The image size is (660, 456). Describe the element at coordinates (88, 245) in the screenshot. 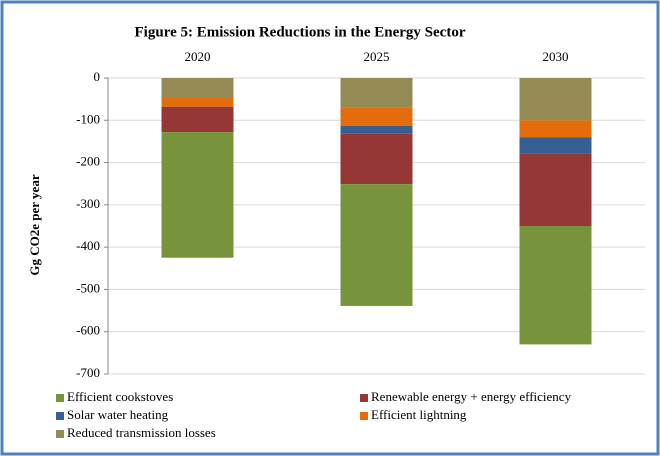

I see `y-tick-label: -400` at that location.